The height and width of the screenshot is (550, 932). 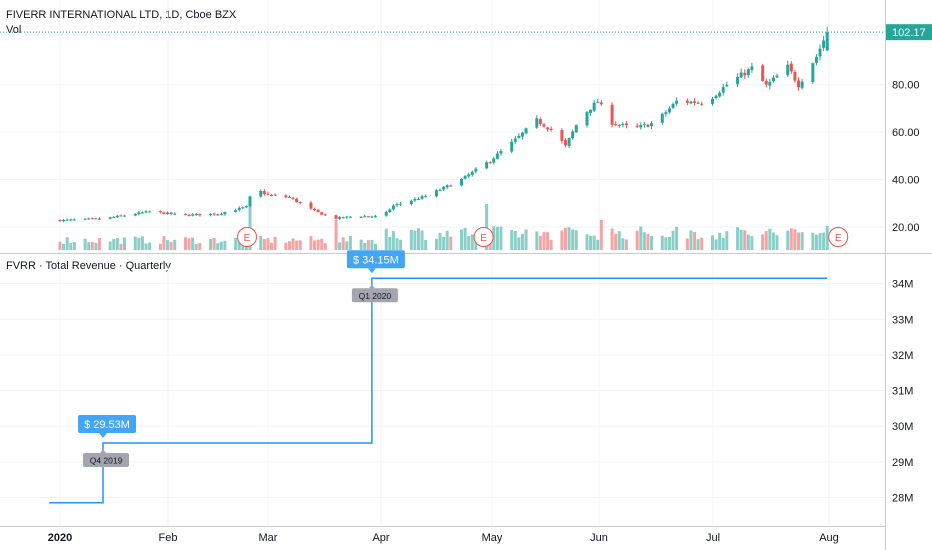 What do you see at coordinates (107, 425) in the screenshot?
I see `revenue-value-label: $ 29.53M` at bounding box center [107, 425].